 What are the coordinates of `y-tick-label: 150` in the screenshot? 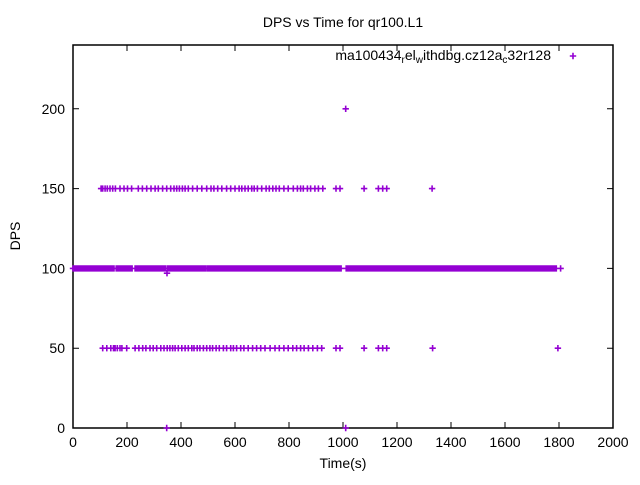 It's located at (54, 189).